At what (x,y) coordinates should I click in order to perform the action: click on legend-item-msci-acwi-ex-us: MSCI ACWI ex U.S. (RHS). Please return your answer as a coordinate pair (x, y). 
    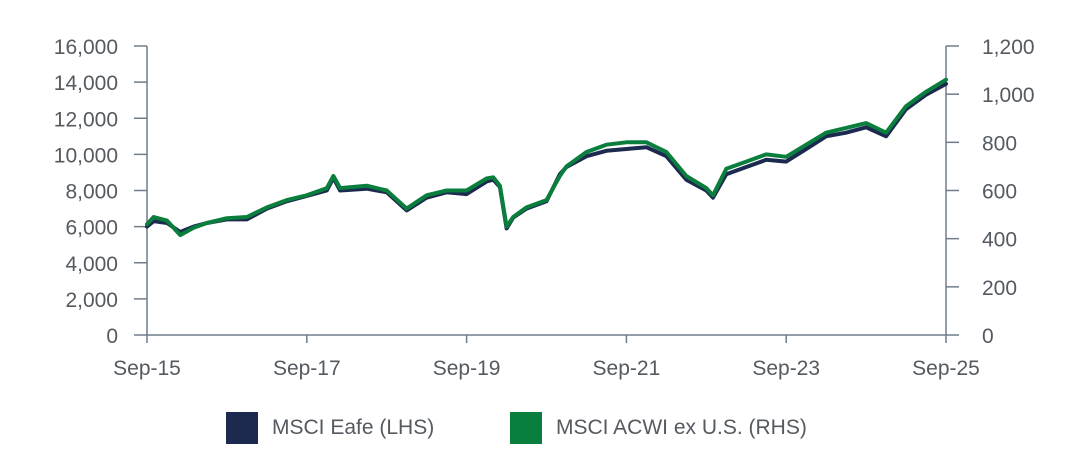
    Looking at the image, I should click on (658, 428).